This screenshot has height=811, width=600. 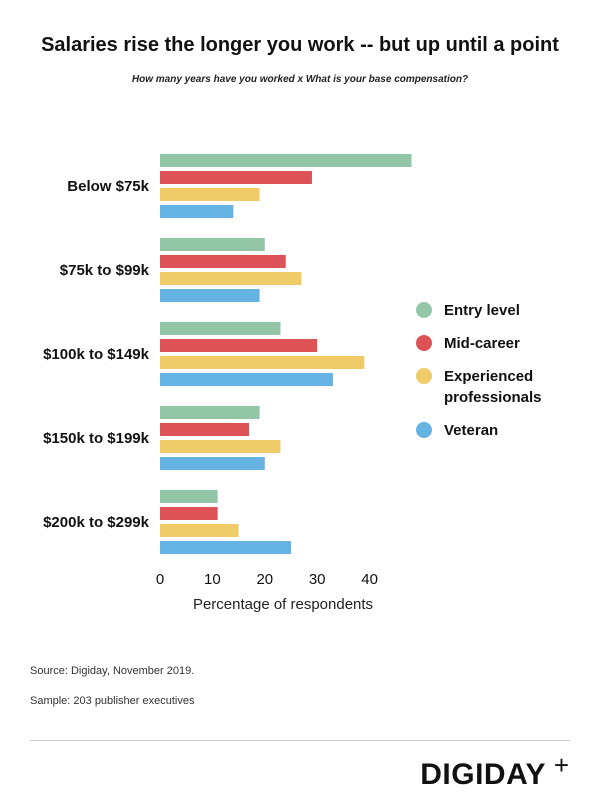 I want to click on x-tick-label: 0, so click(x=160, y=579).